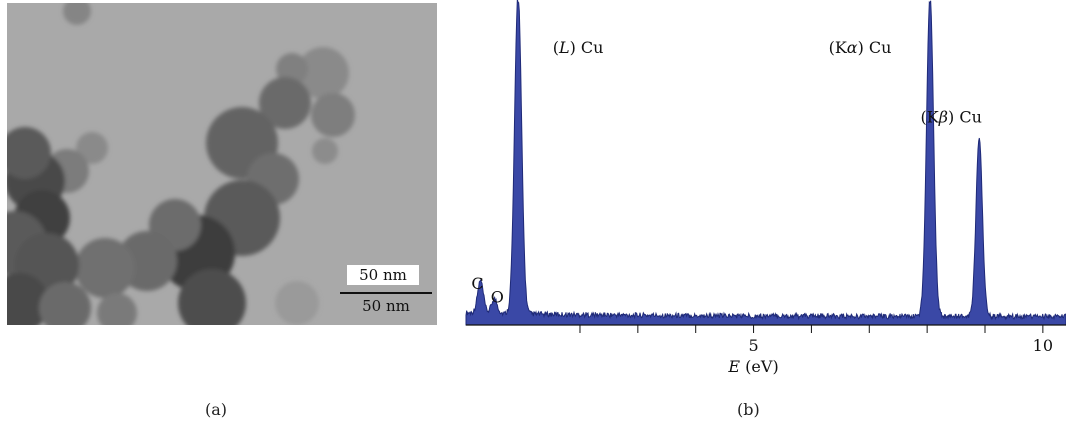 This screenshot has height=425, width=1066. Describe the element at coordinates (748, 409) in the screenshot. I see `panel-label-b: (b)` at that location.